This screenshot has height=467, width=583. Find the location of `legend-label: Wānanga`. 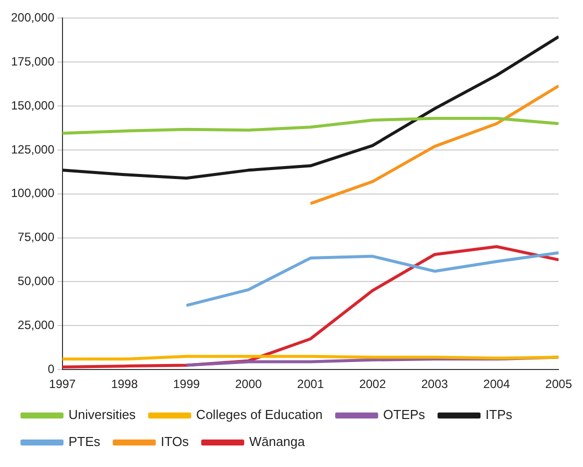

legend-label: Wānanga is located at coordinates (277, 442).